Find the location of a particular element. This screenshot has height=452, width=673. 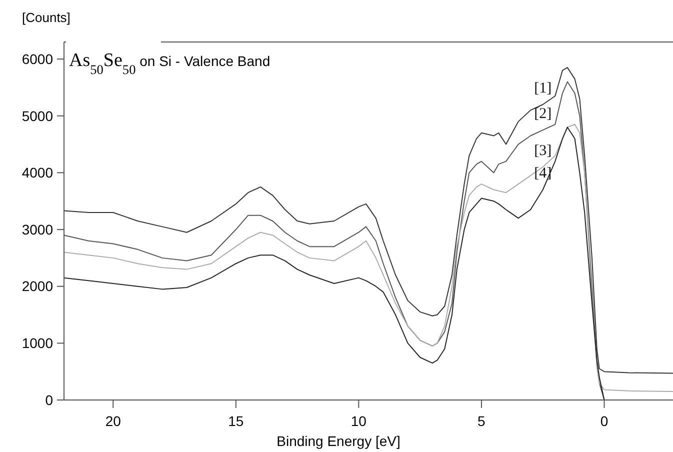

y-tick-label: 4000 is located at coordinates (38, 172).